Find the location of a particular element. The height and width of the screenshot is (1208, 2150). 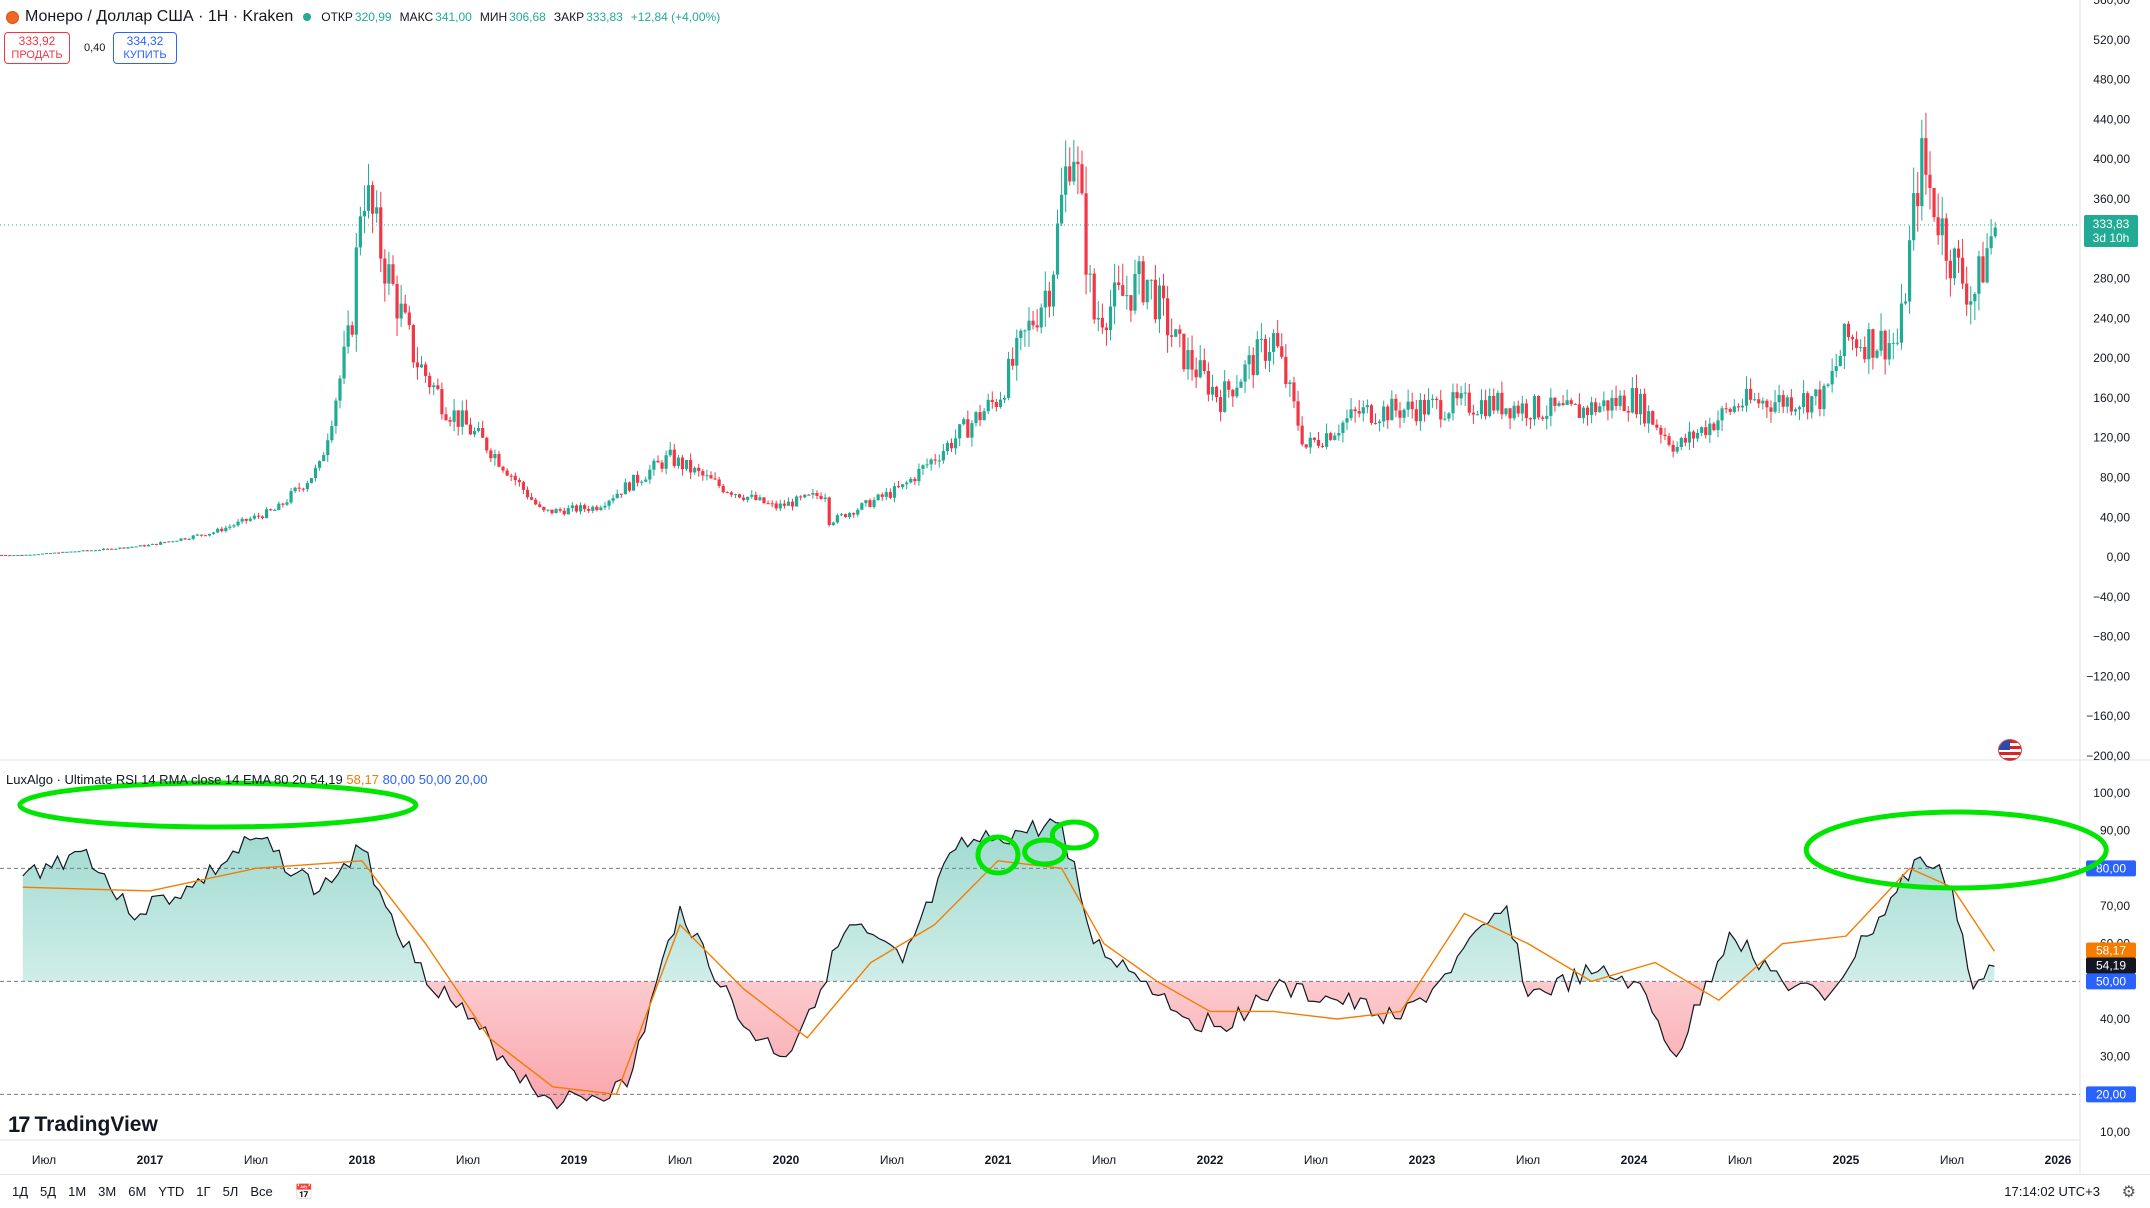

timeframe-all: Все is located at coordinates (261, 1191).